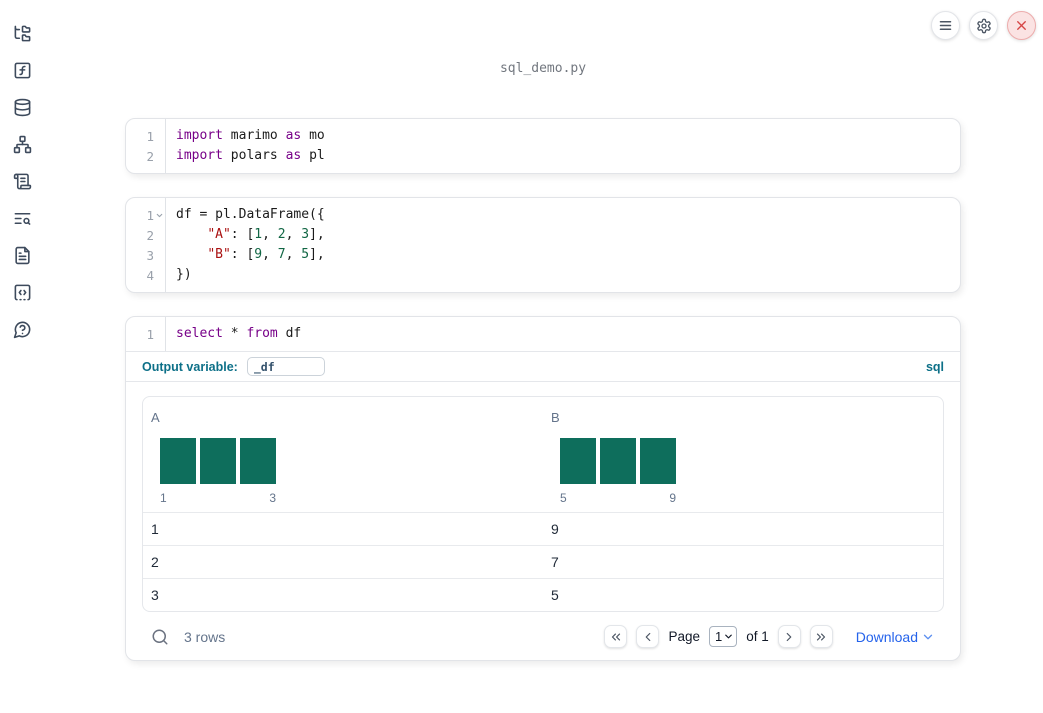 This screenshot has width=1043, height=713. I want to click on column-name: A, so click(155, 417).